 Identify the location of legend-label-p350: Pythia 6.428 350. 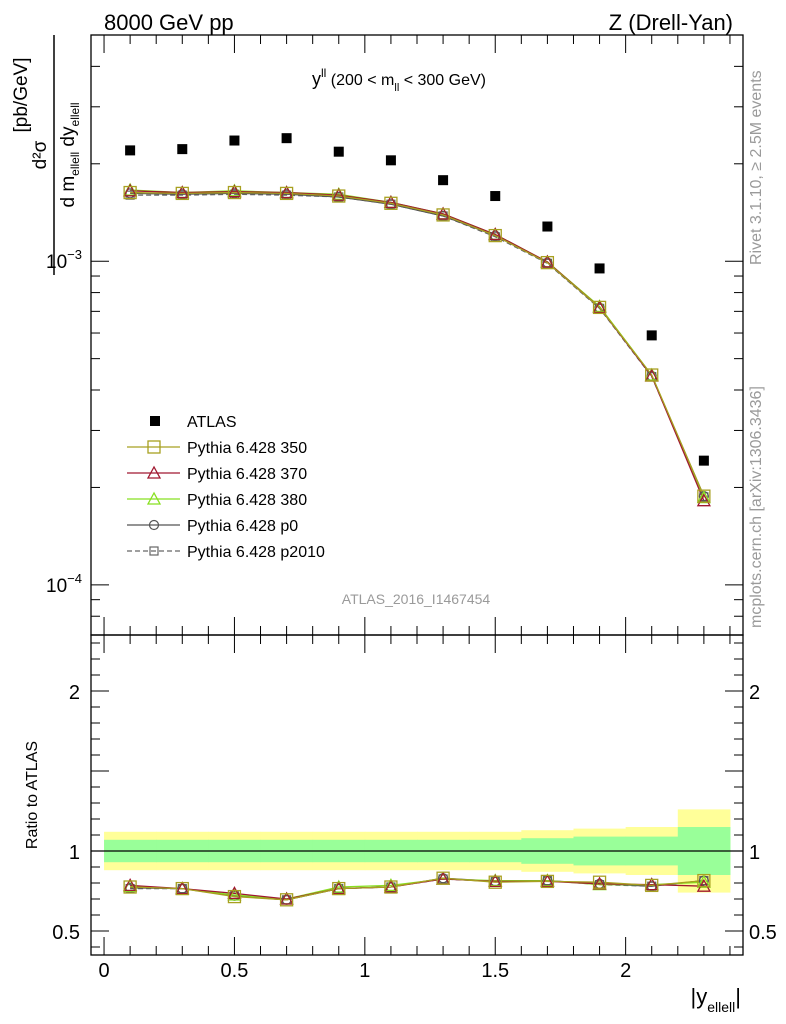
(247, 448).